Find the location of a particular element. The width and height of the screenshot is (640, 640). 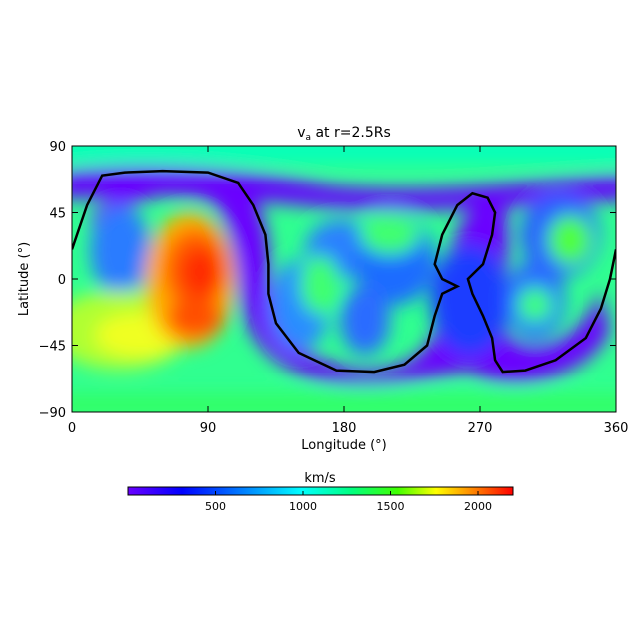

y-axis-label: Latitude (°) is located at coordinates (24, 279).